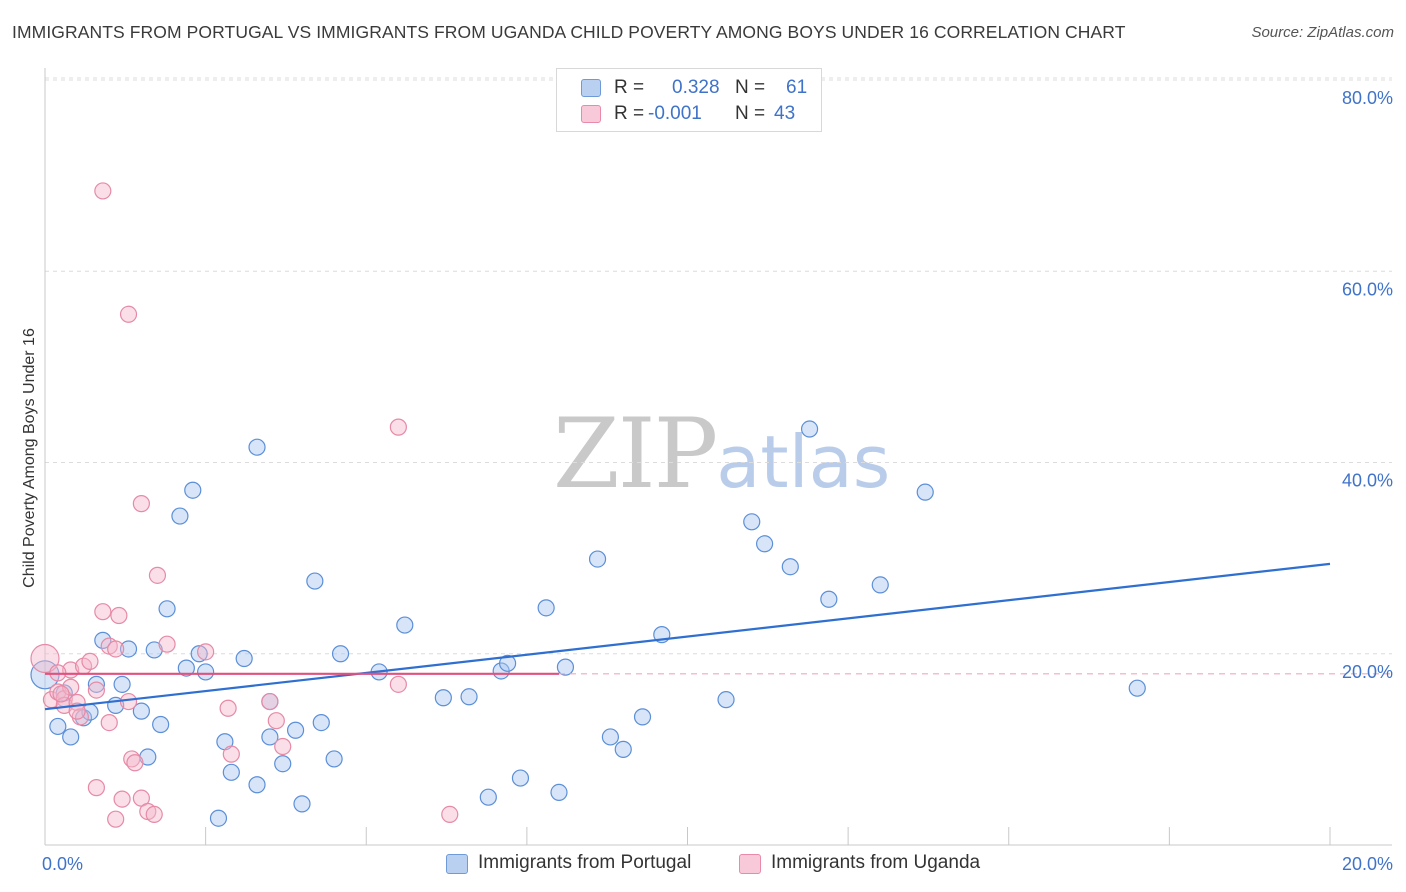 This screenshot has width=1406, height=892. Describe the element at coordinates (635, 454) in the screenshot. I see `watermark-zip: ZIP` at that location.